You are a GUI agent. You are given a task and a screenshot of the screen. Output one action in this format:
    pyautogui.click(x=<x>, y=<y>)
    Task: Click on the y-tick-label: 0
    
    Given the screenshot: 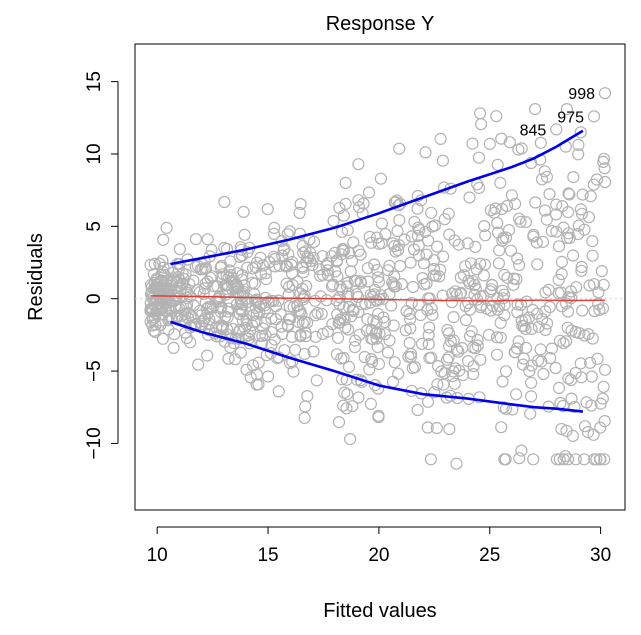 What is the action you would take?
    pyautogui.click(x=94, y=298)
    